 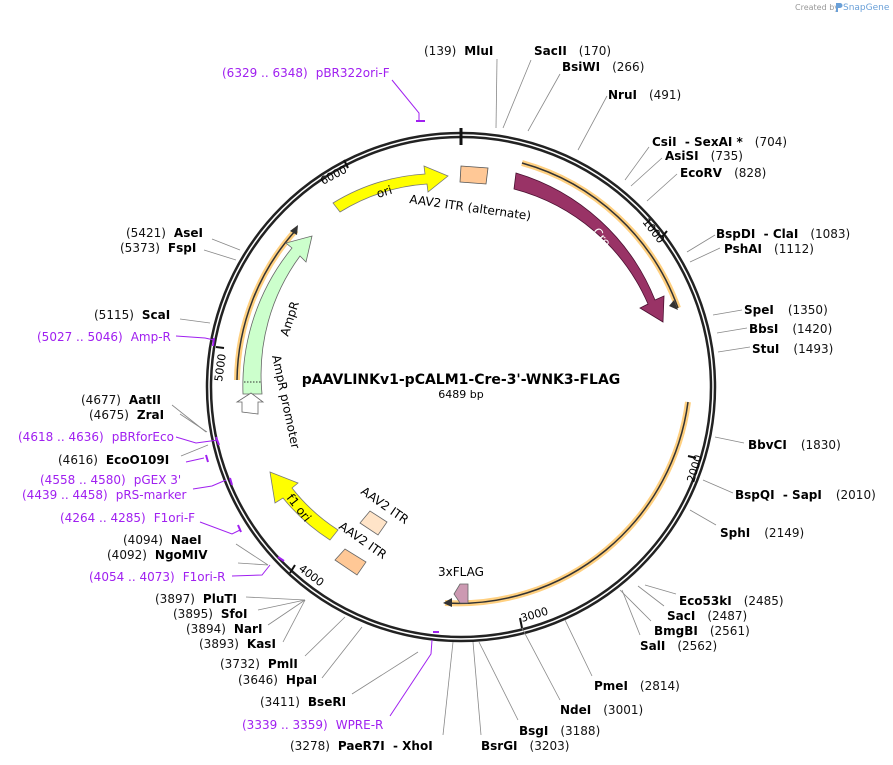 I want to click on enzyme-site: CsiI - SexAI * (704), so click(x=719, y=142).